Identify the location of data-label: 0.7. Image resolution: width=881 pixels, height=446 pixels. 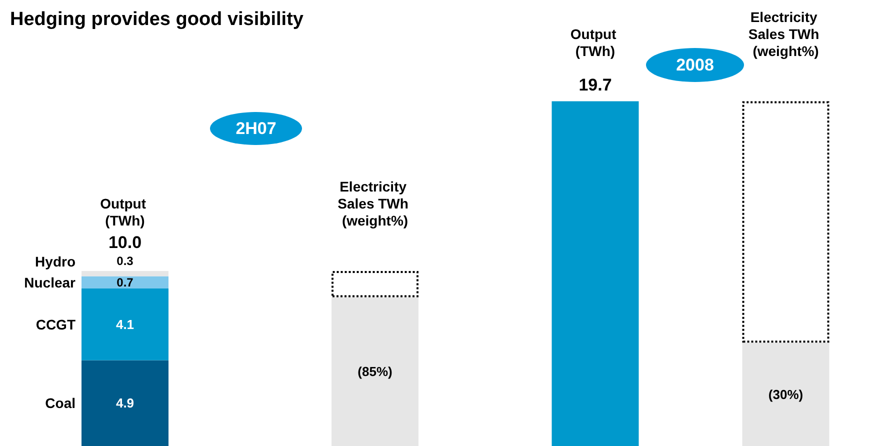
(125, 282).